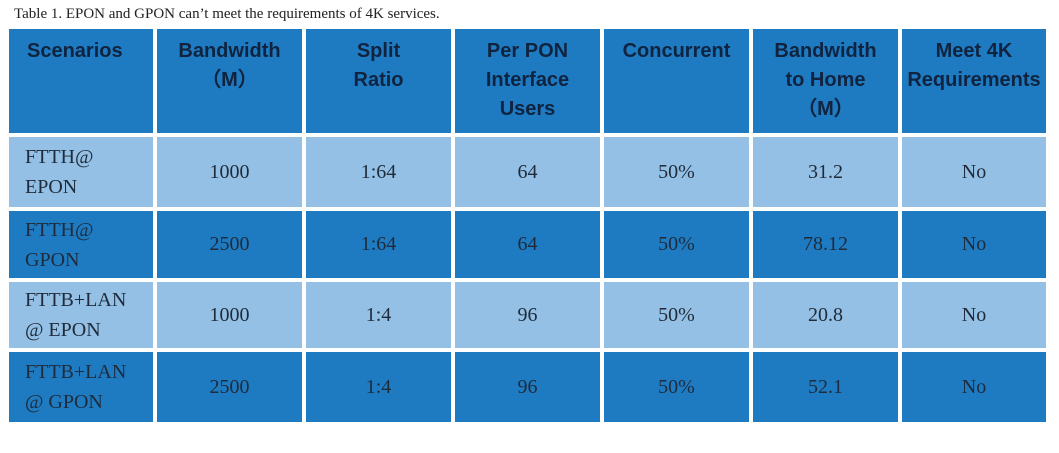  Describe the element at coordinates (974, 81) in the screenshot. I see `header-meet-4k: Meet 4K Requirements` at that location.